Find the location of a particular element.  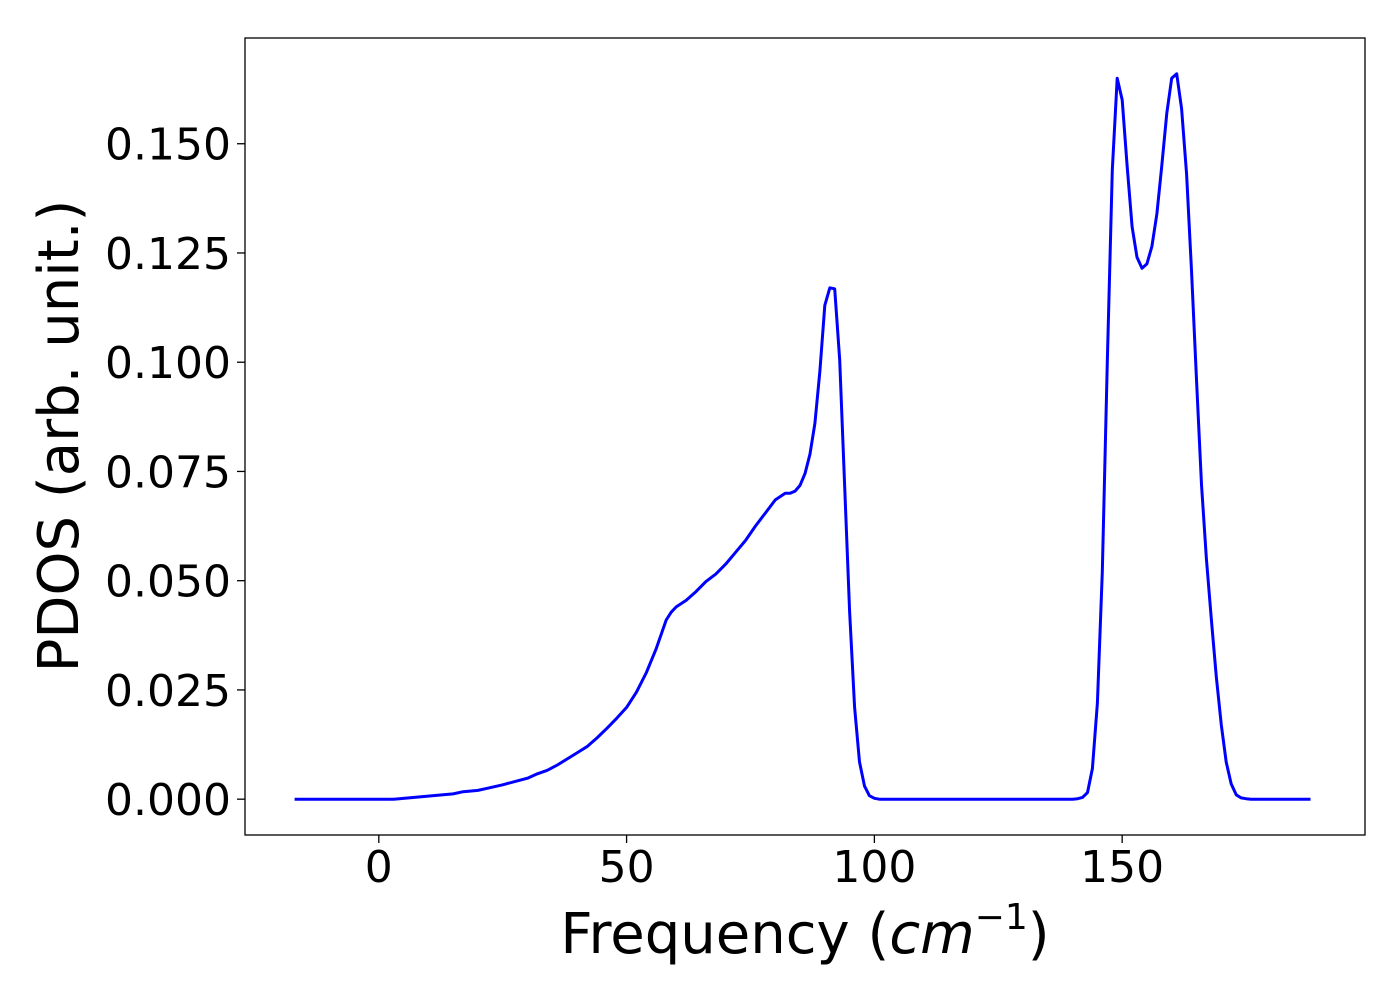

x-axis-label: Frequency (cm−1) is located at coordinates (804, 932).